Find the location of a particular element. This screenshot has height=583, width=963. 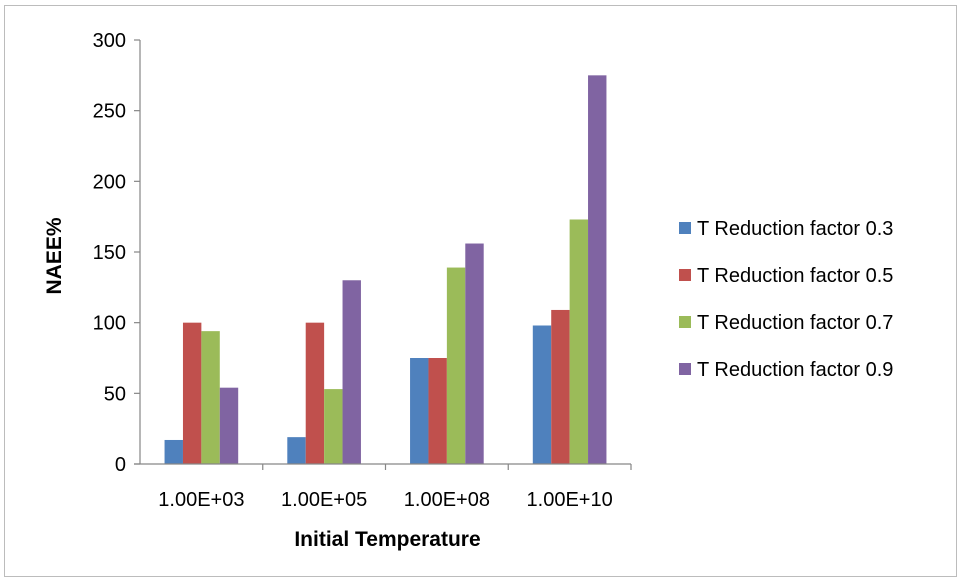

y-axis-title: NAEE% is located at coordinates (54, 255).